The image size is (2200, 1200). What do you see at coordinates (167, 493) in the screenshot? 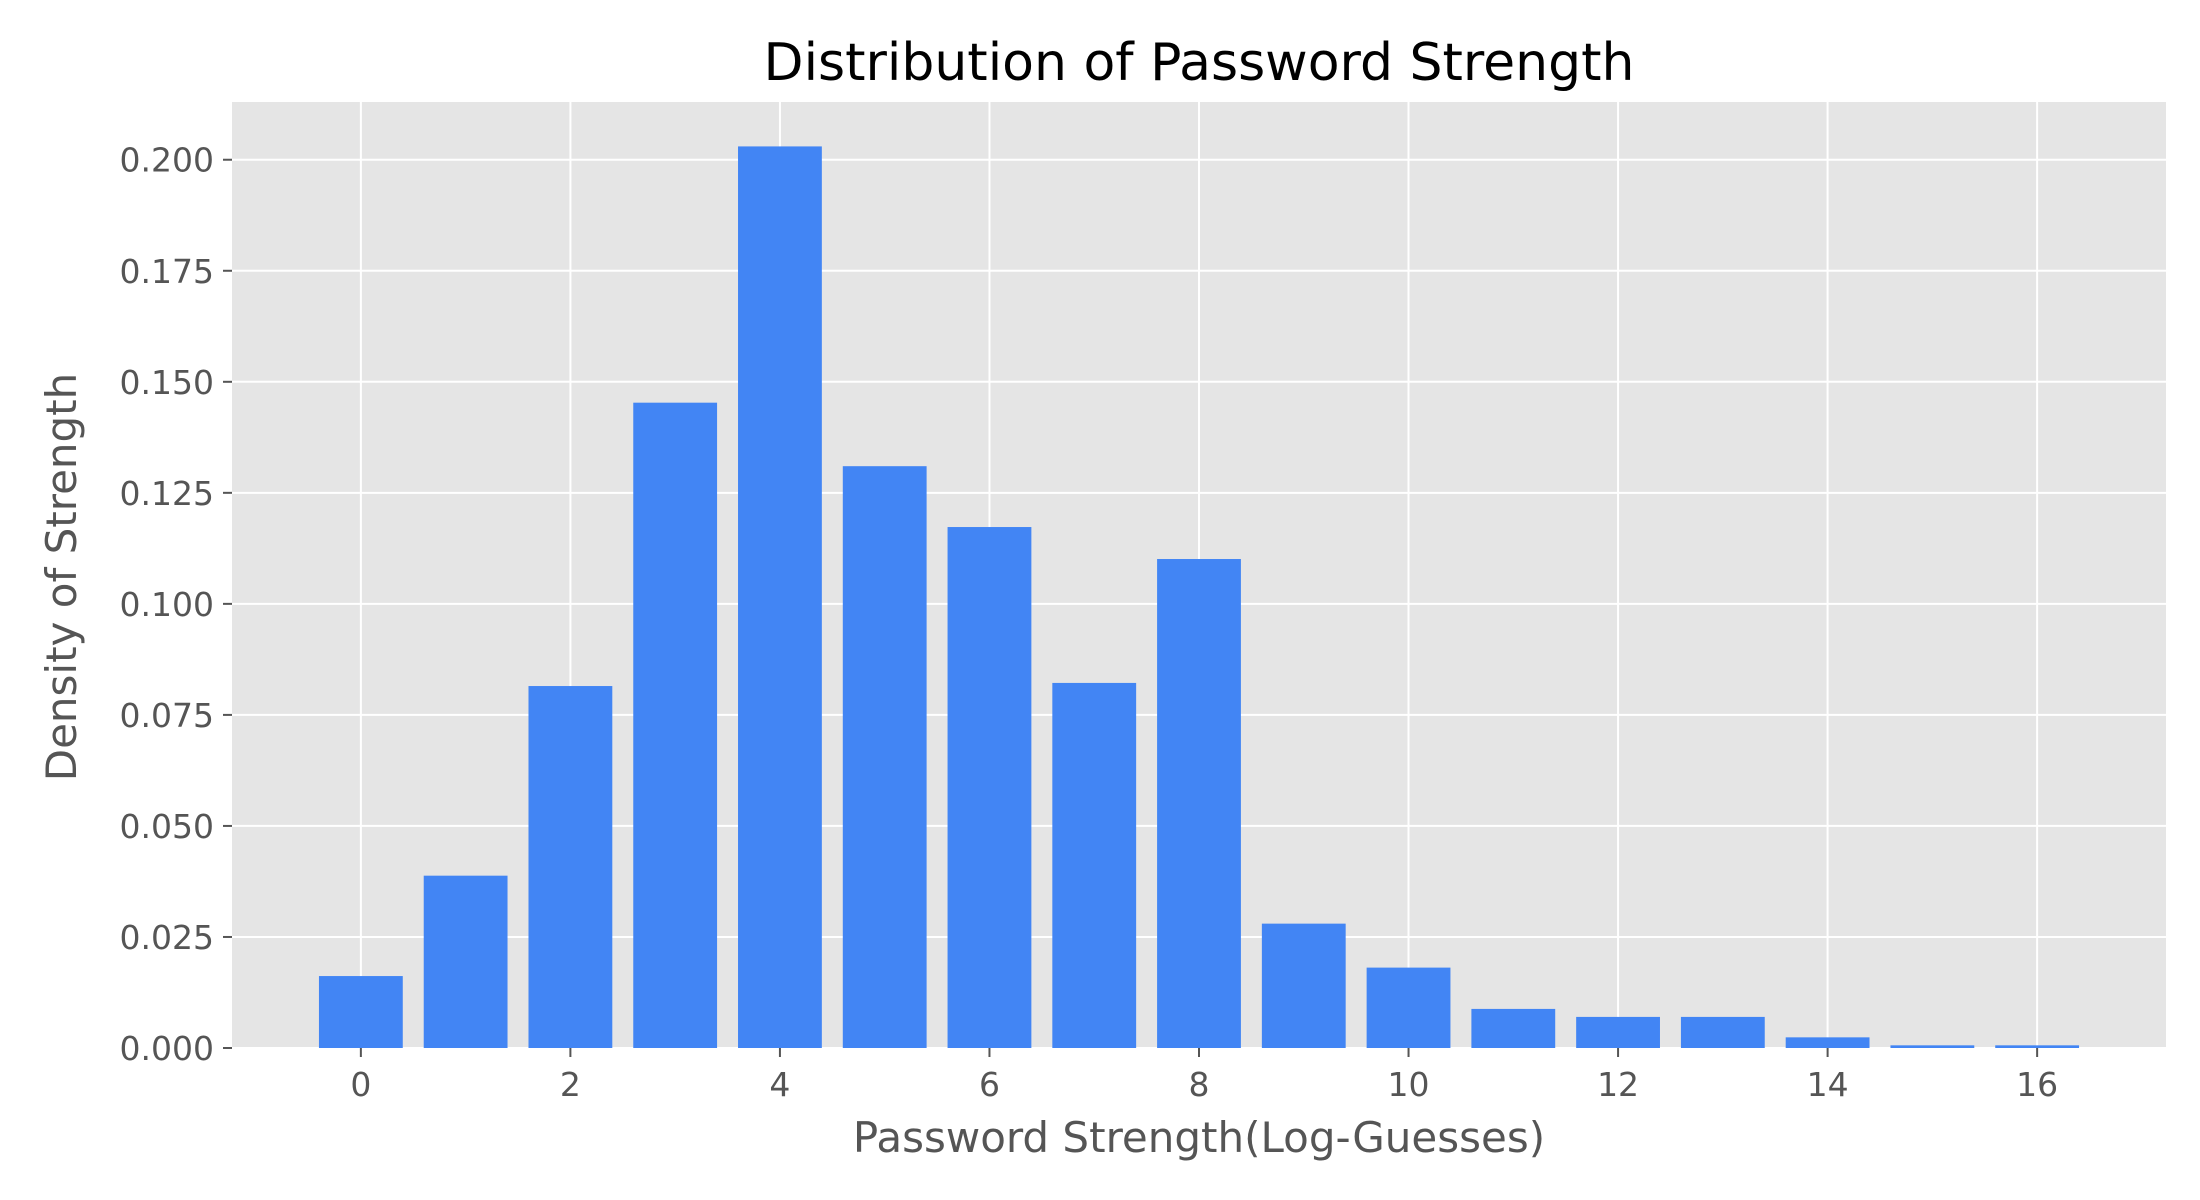
I see `y-tick-label: 0.125` at bounding box center [167, 493].